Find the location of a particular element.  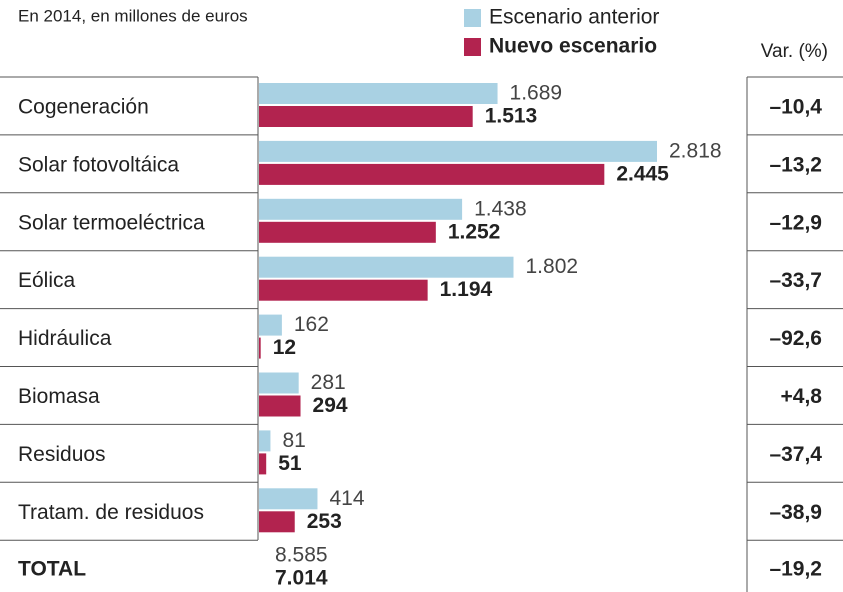

category-label: Biomasa is located at coordinates (59, 396).